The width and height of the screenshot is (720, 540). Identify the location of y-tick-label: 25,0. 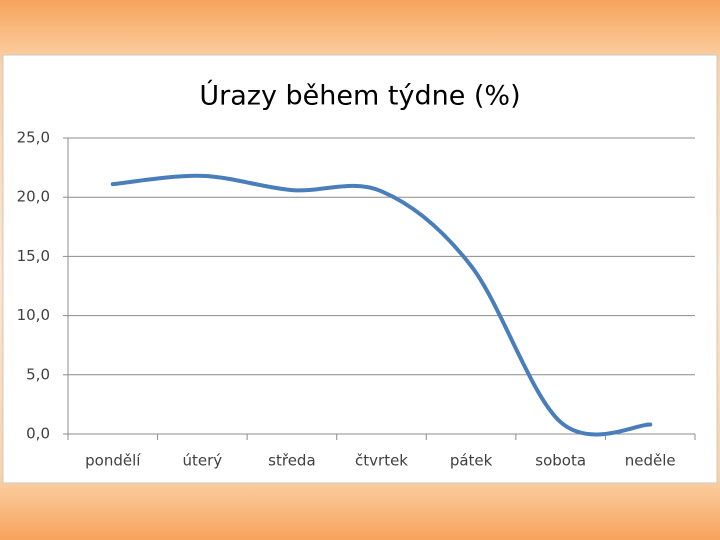
(33, 138).